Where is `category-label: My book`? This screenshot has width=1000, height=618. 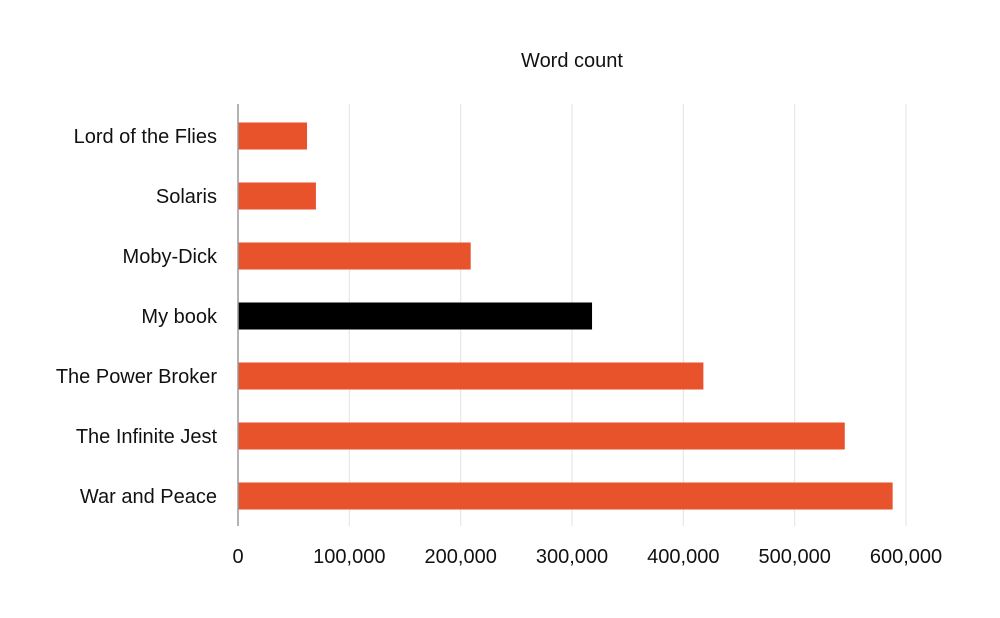
category-label: My book is located at coordinates (179, 317).